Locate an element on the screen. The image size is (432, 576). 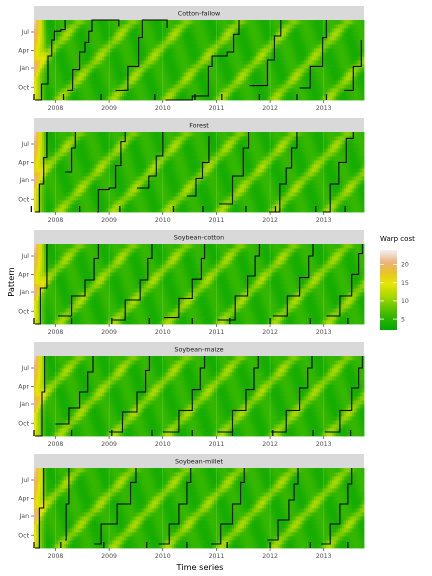
x-tick-label: 2011 is located at coordinates (217, 108).